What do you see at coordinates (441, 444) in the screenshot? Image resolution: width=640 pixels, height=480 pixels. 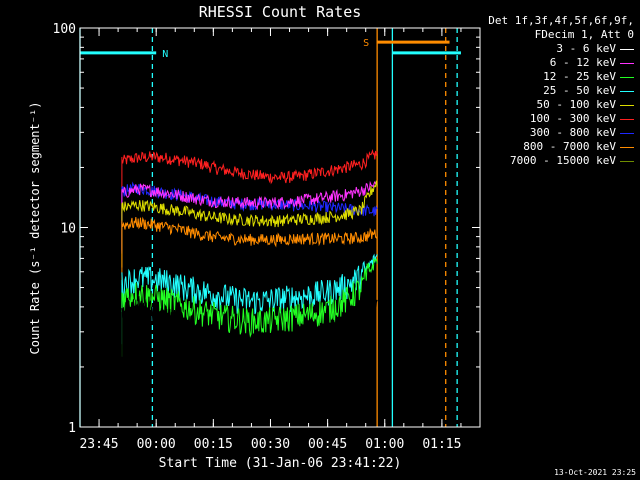 I see `x-tick-label: 01:15` at bounding box center [441, 444].